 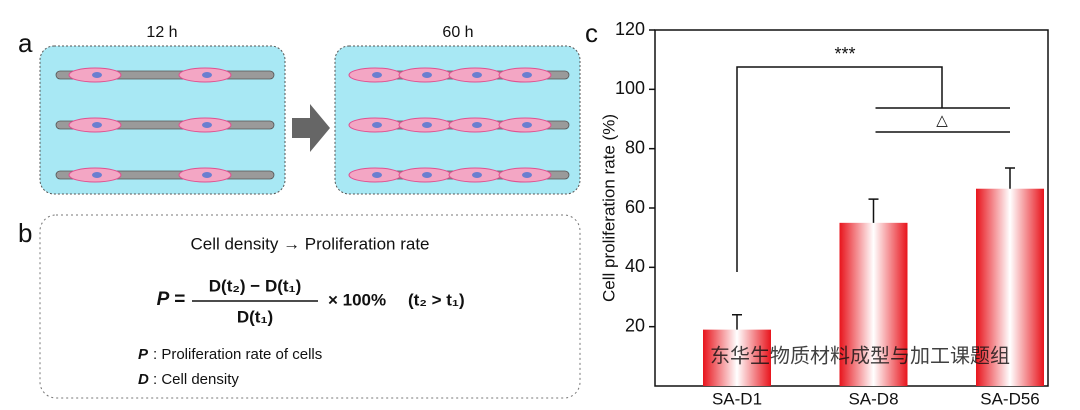 What do you see at coordinates (635, 147) in the screenshot?
I see `y-tick-label: 80` at bounding box center [635, 147].